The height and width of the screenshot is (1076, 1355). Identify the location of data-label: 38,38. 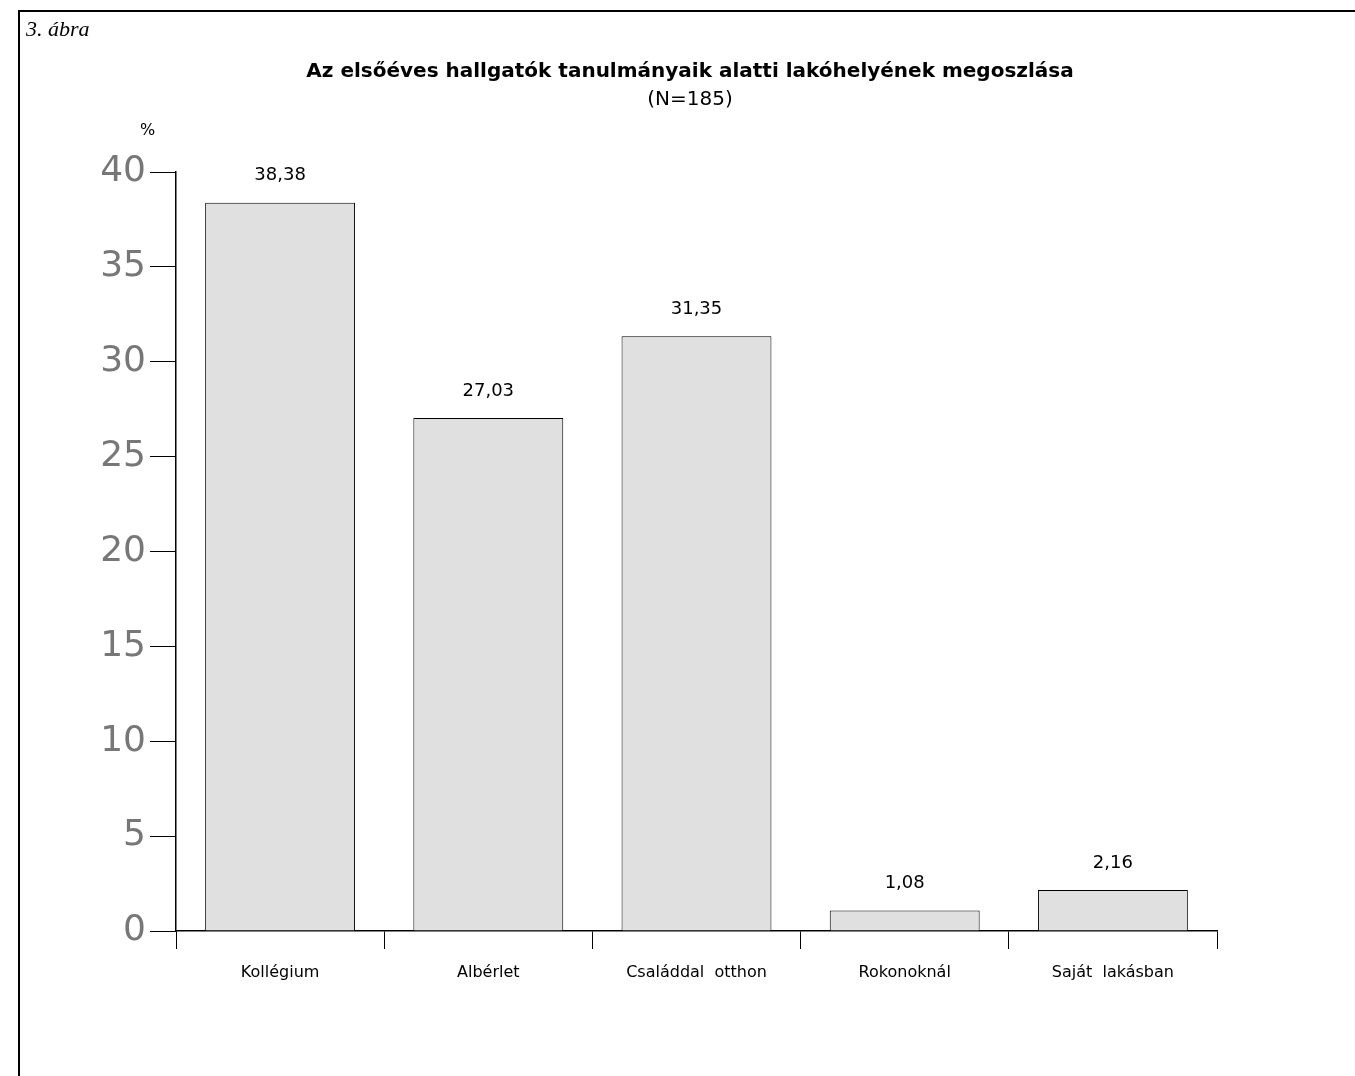
(280, 174).